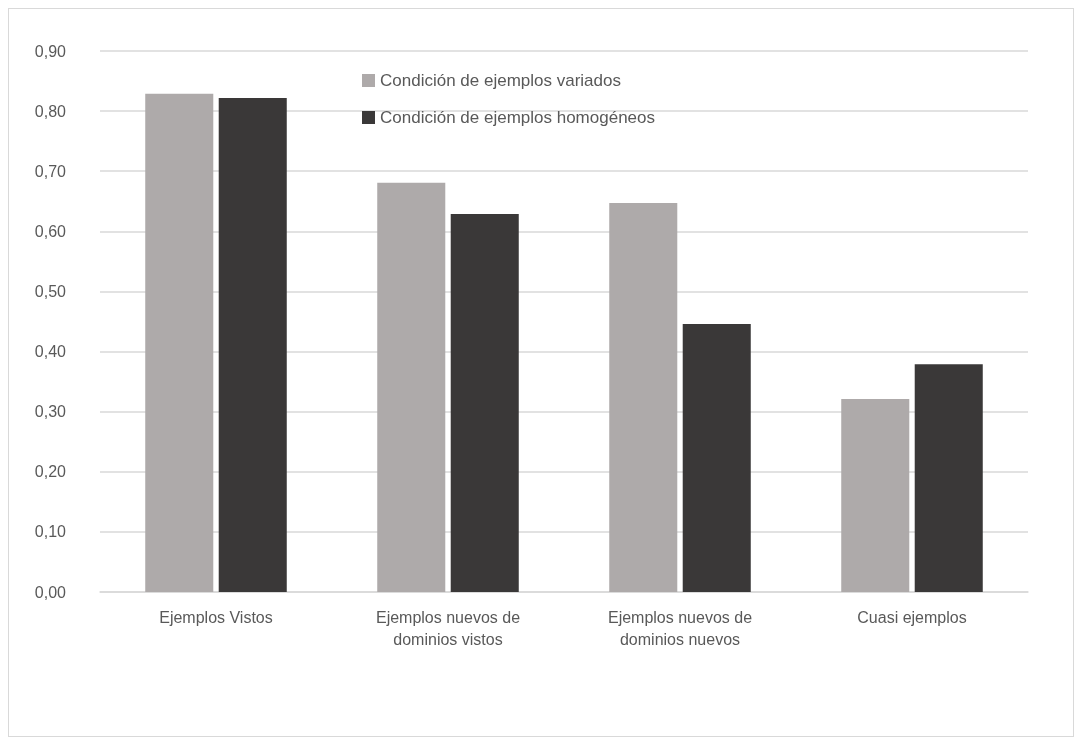 The height and width of the screenshot is (749, 1086). I want to click on y-tick-label: 0,50, so click(50, 291).